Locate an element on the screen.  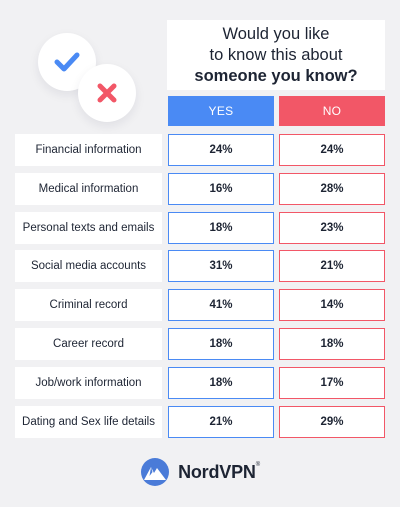
no-value-cell: 24% is located at coordinates (332, 150).